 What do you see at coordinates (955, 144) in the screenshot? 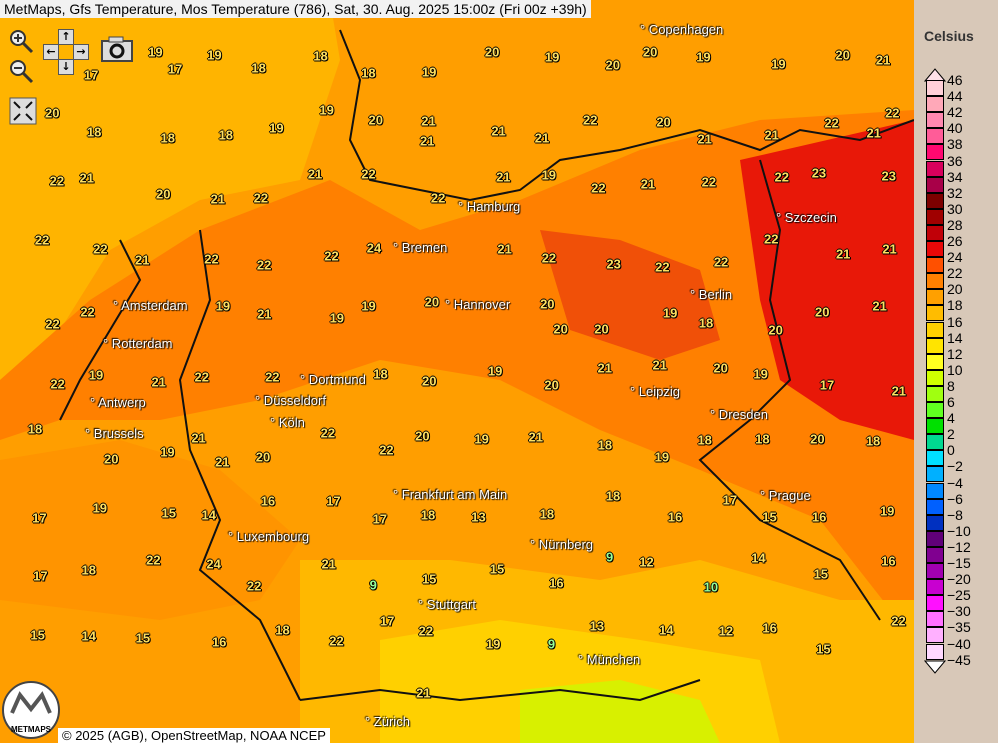
I see `legend-label: 38` at bounding box center [955, 144].